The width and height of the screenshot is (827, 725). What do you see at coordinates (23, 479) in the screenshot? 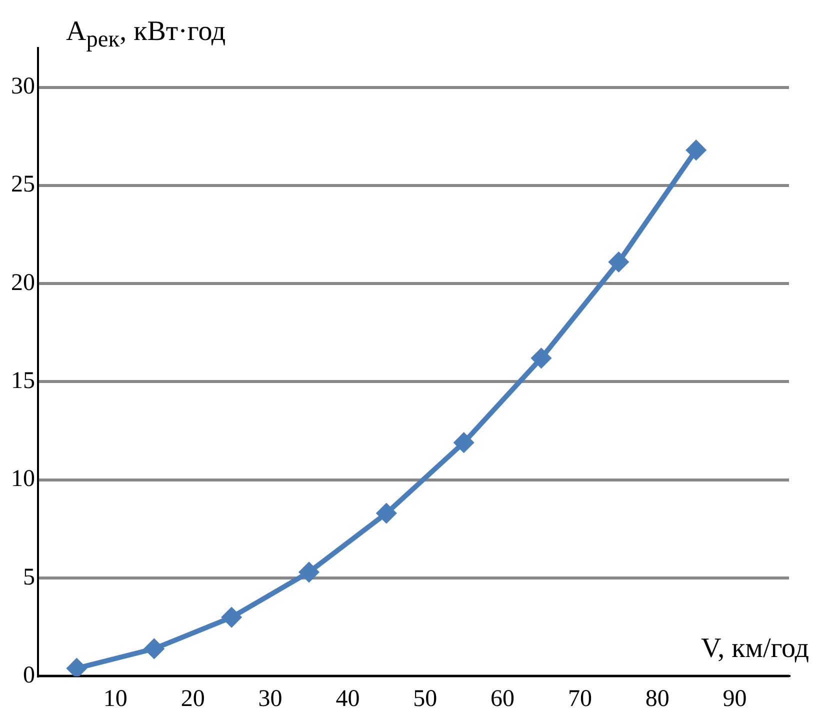
I see `y-tick-label: 10` at bounding box center [23, 479].